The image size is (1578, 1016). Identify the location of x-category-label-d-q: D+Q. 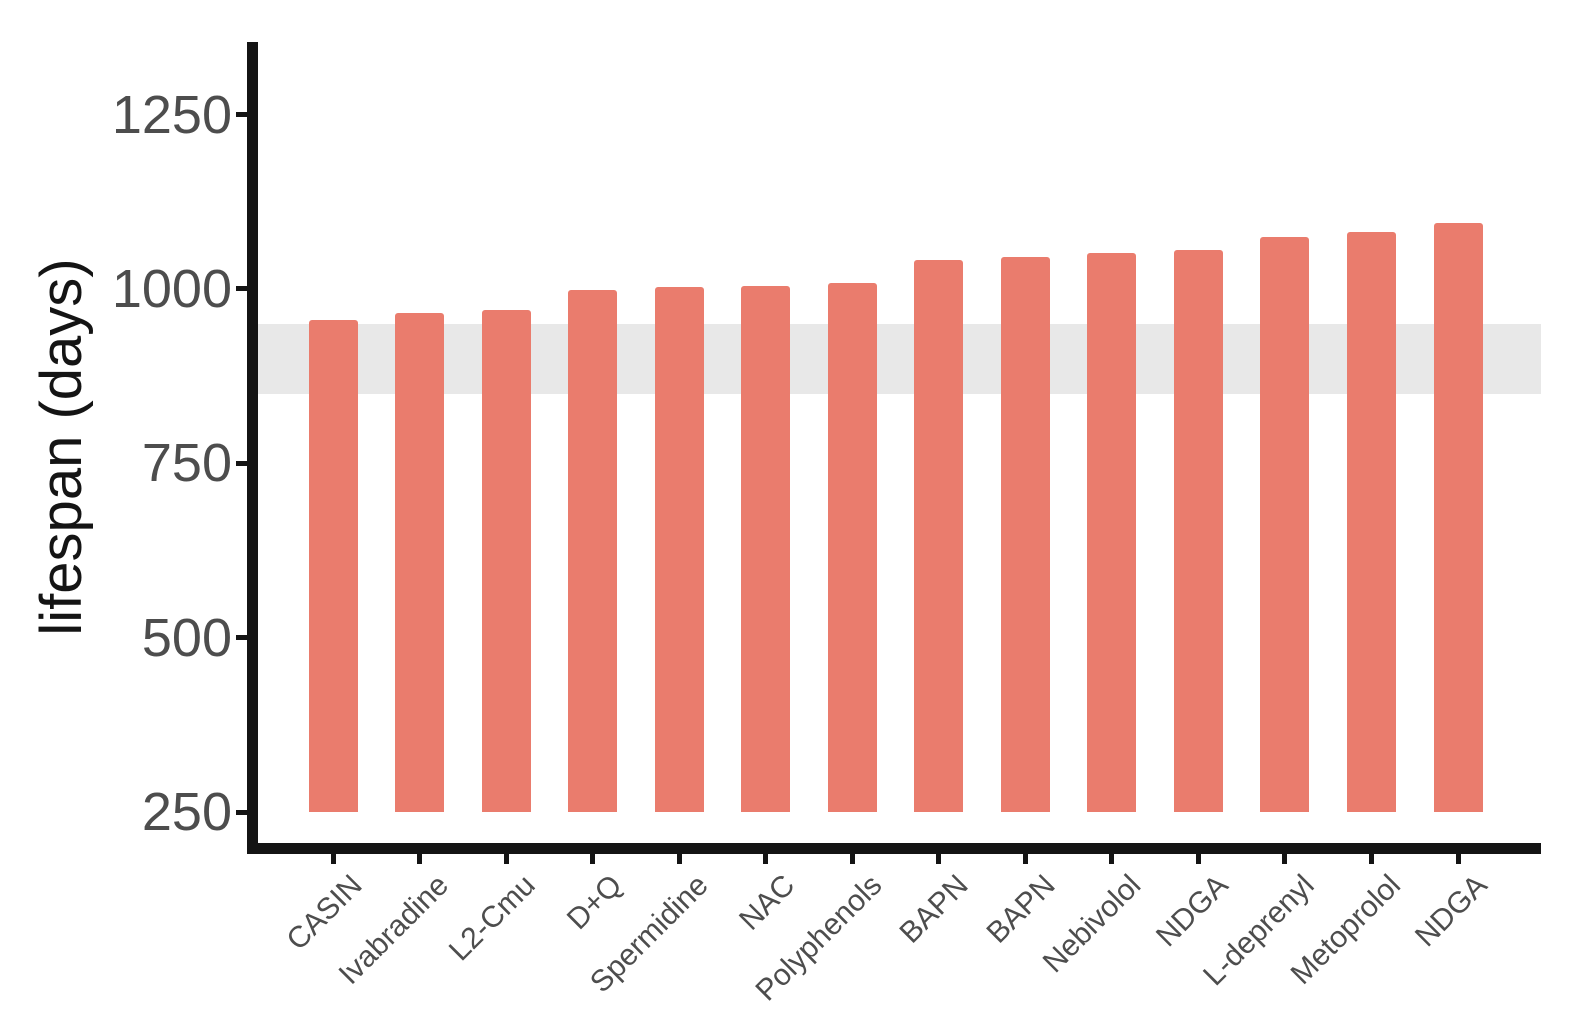
(594, 902).